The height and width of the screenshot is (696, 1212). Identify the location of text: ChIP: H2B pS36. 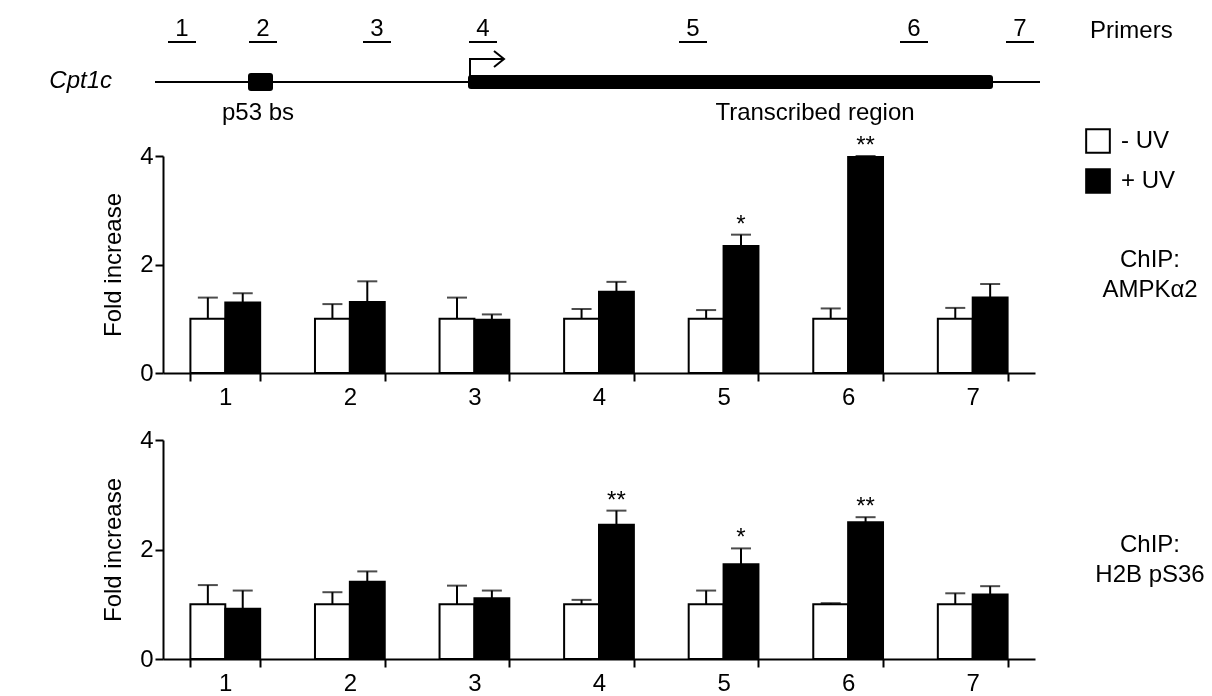
(1150, 559).